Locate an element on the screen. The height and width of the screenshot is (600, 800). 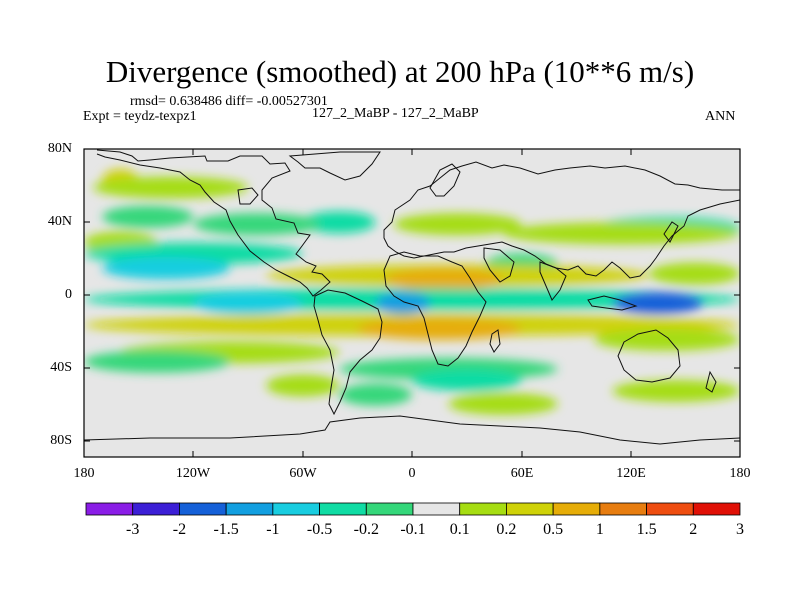
colorbar-label: -2 is located at coordinates (179, 529).